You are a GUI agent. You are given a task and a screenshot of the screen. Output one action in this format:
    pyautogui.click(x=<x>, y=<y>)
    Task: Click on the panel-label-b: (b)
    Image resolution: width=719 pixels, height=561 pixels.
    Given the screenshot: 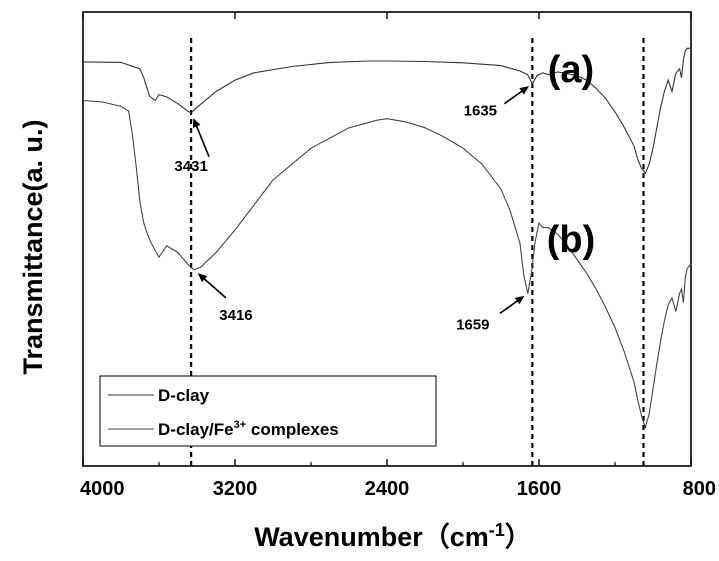 What is the action you would take?
    pyautogui.click(x=571, y=240)
    